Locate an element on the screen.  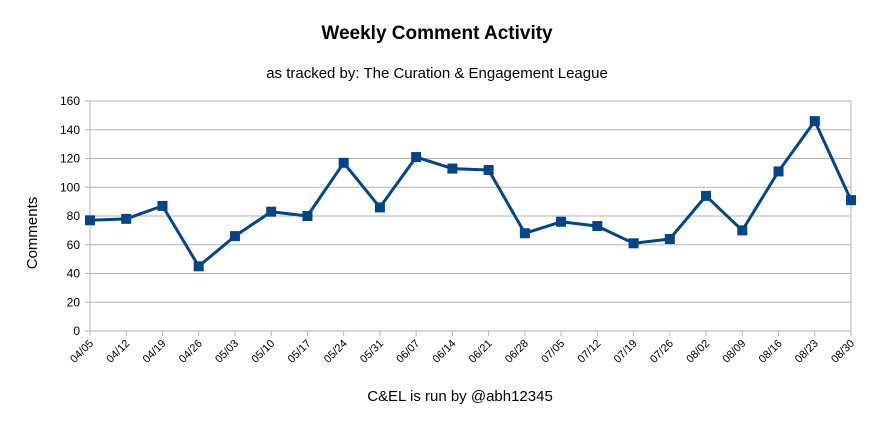
x-tick-label: 07/26 is located at coordinates (662, 352).